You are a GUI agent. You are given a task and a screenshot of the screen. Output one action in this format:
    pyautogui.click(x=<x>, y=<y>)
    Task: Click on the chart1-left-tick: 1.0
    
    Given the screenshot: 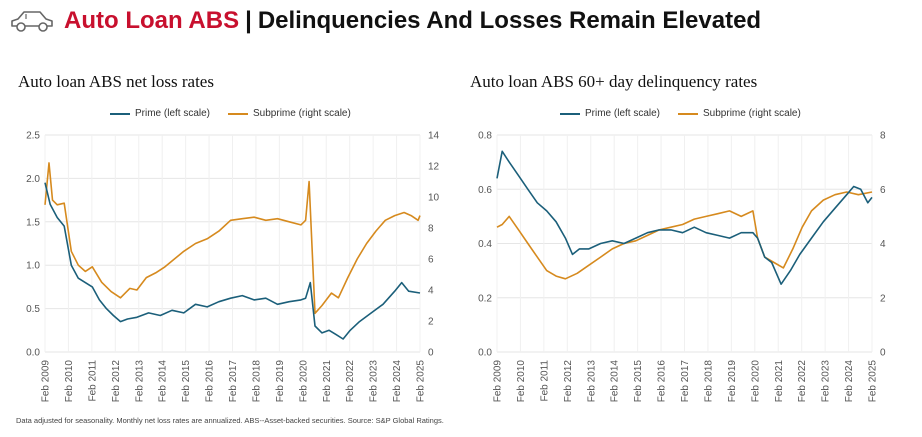 What is the action you would take?
    pyautogui.click(x=33, y=266)
    